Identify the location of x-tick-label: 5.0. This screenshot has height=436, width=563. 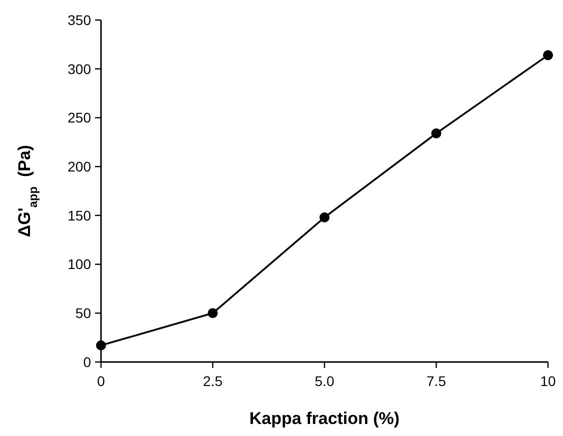
(324, 381).